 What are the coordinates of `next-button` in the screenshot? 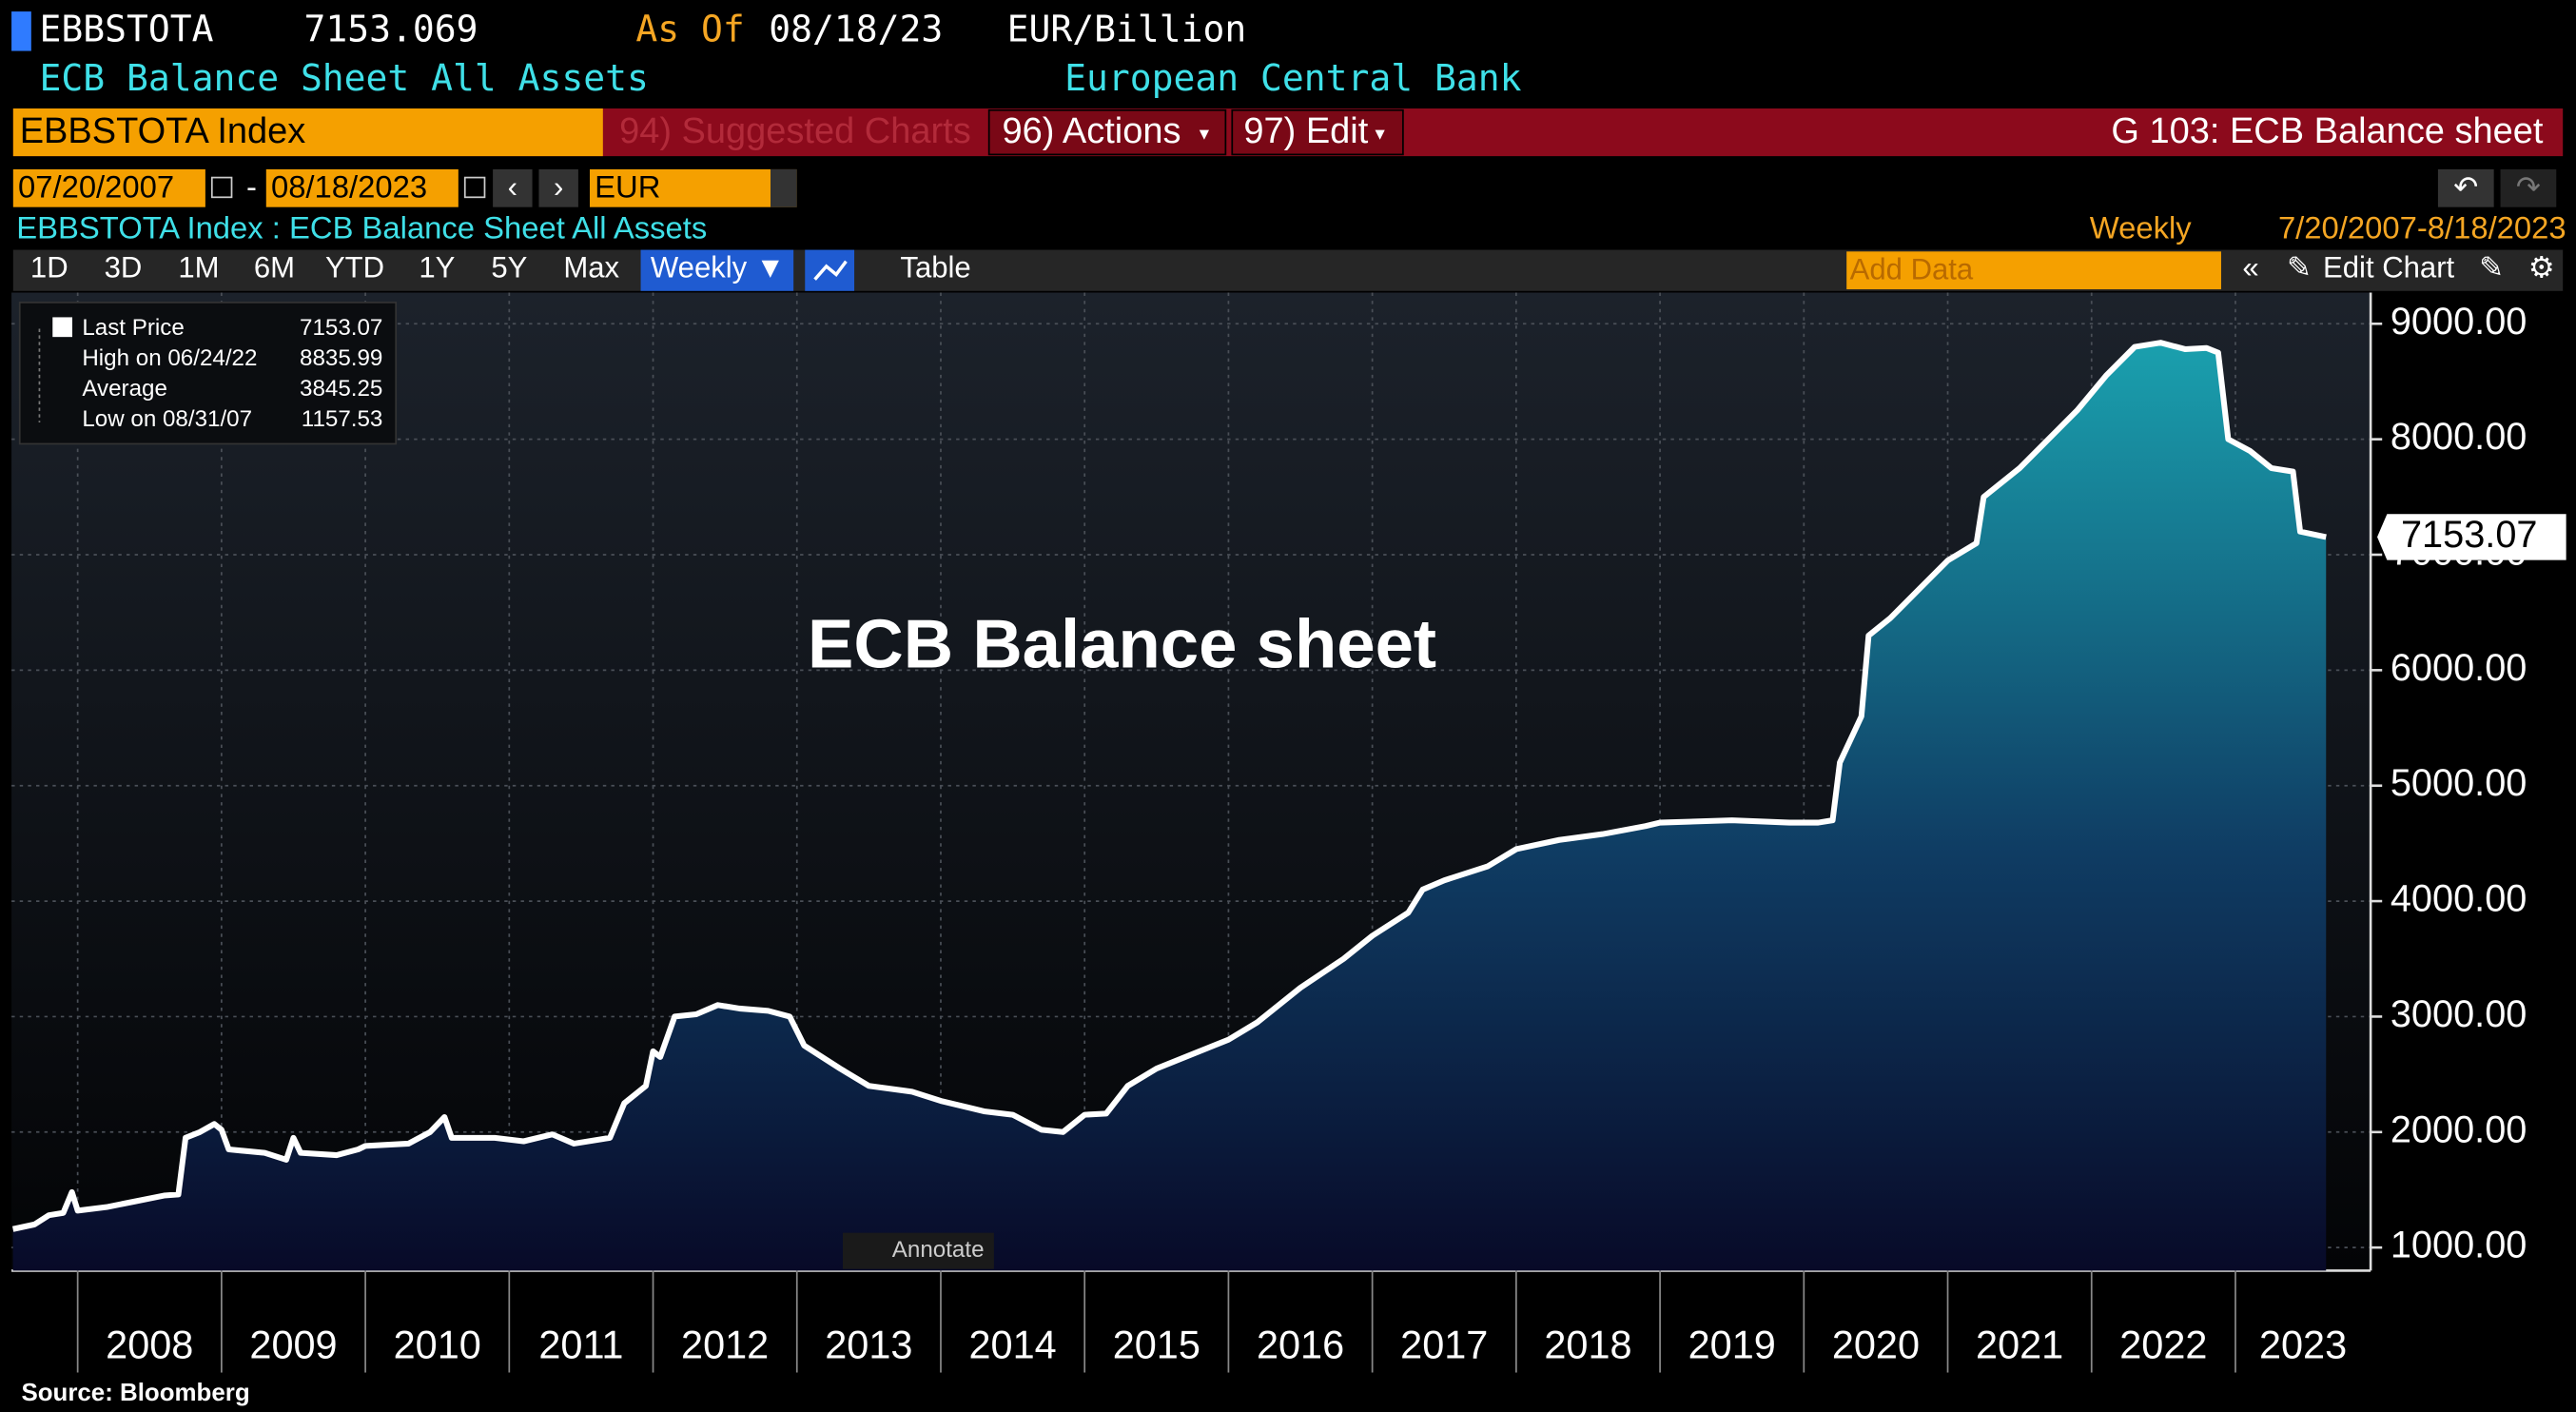 It's located at (558, 187).